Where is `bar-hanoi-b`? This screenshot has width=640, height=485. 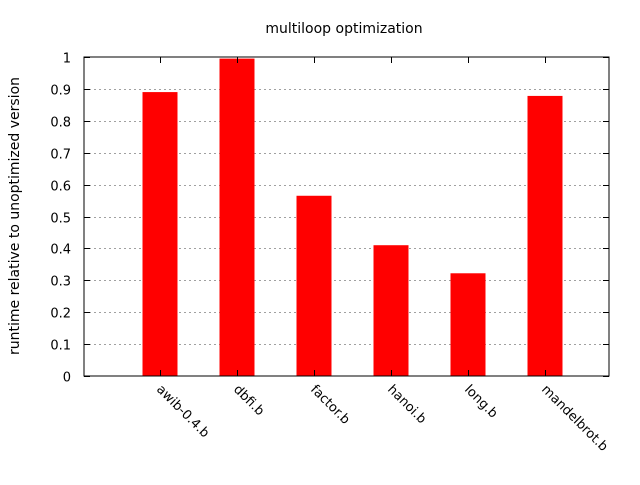
bar-hanoi-b is located at coordinates (391, 310).